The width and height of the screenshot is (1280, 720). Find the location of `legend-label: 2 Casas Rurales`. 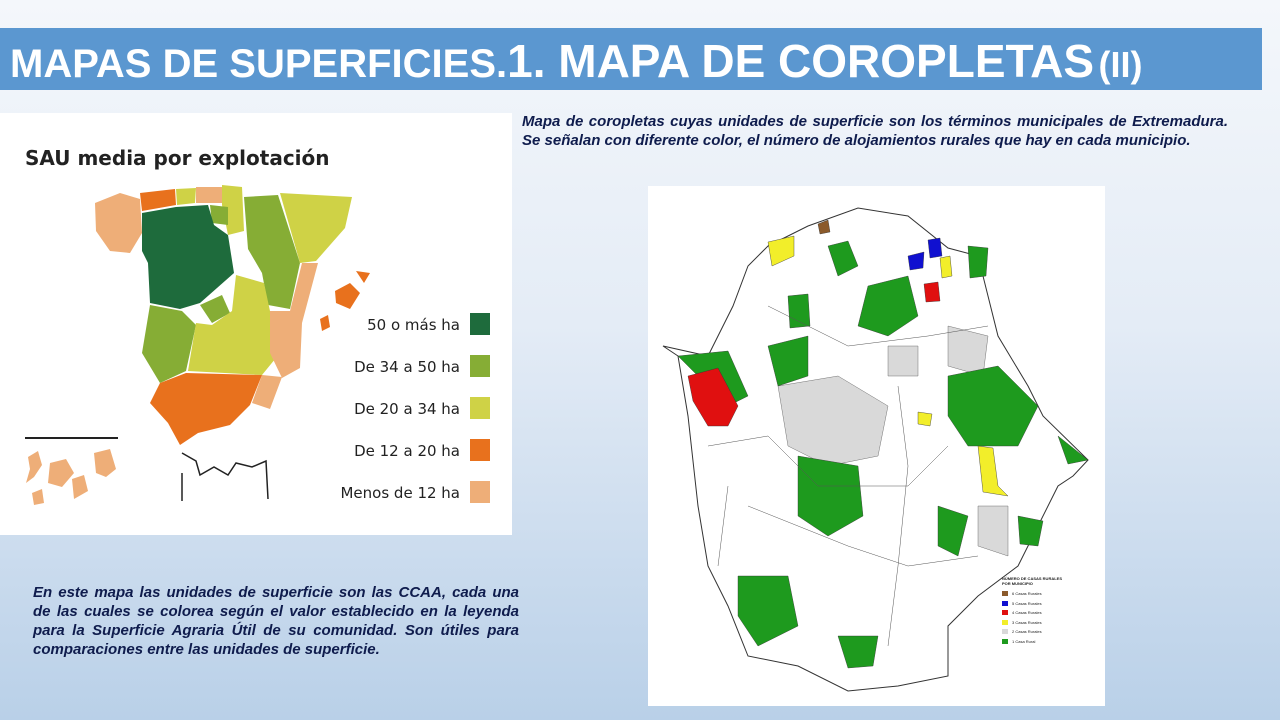

legend-label: 2 Casas Rurales is located at coordinates (1027, 631).